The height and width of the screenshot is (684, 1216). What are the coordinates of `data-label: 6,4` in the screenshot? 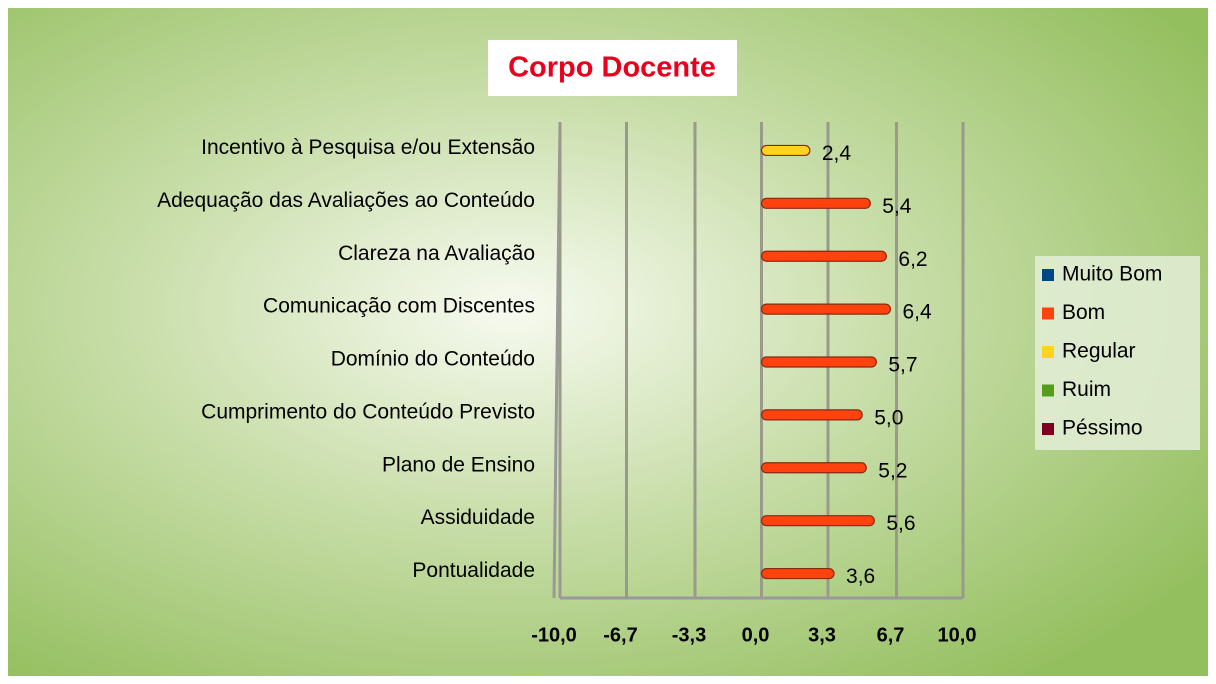 It's located at (917, 312).